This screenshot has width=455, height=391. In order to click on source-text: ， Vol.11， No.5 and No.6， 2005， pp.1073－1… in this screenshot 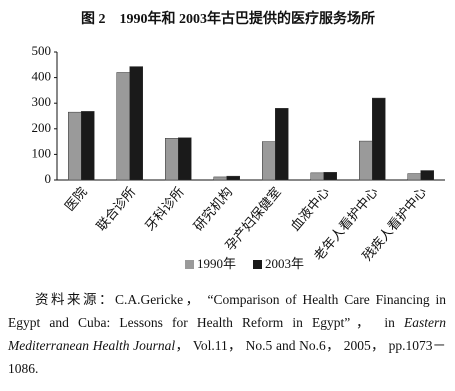, I will do `click(227, 357)`.